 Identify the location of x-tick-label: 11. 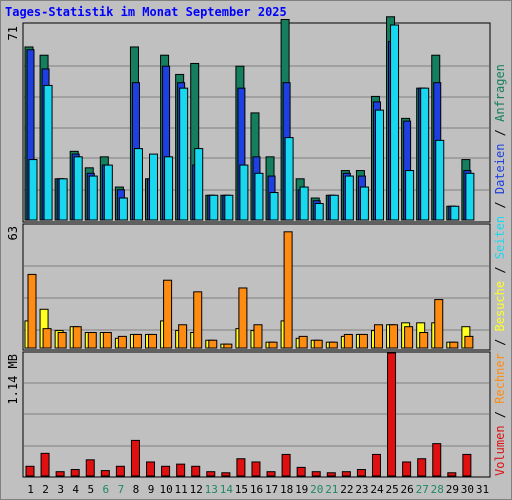
(181, 489).